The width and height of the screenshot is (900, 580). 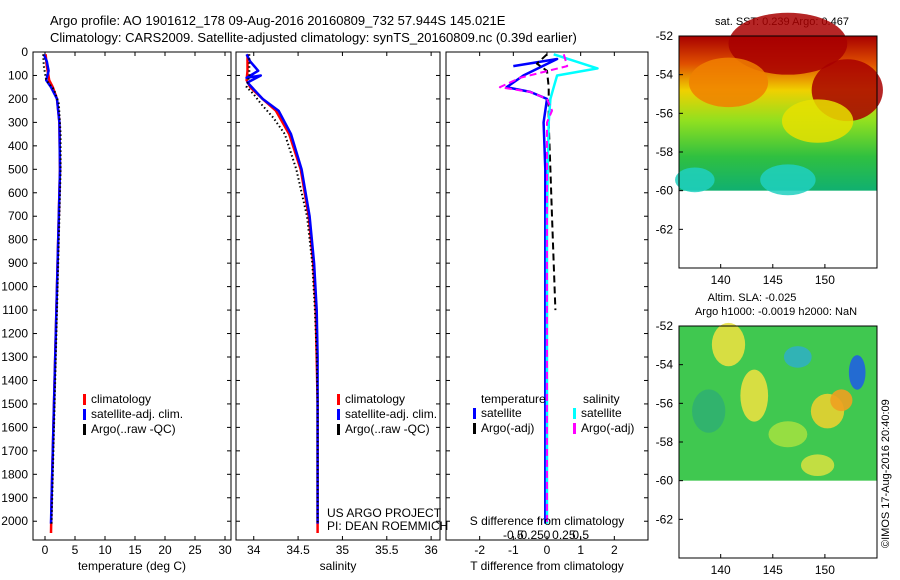 What do you see at coordinates (384, 513) in the screenshot?
I see `salinity-annotation: US ARGO PROJECT` at bounding box center [384, 513].